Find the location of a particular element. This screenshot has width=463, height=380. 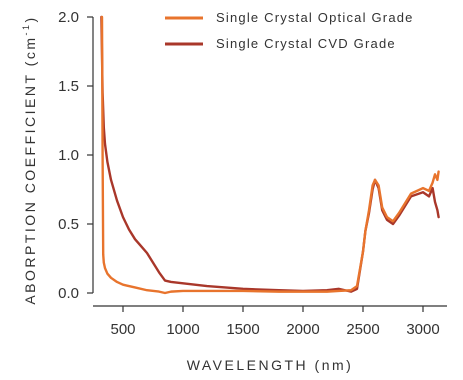

y-axis-title: ABORPTION COEFFICIENT (cm-1) is located at coordinates (29, 159).